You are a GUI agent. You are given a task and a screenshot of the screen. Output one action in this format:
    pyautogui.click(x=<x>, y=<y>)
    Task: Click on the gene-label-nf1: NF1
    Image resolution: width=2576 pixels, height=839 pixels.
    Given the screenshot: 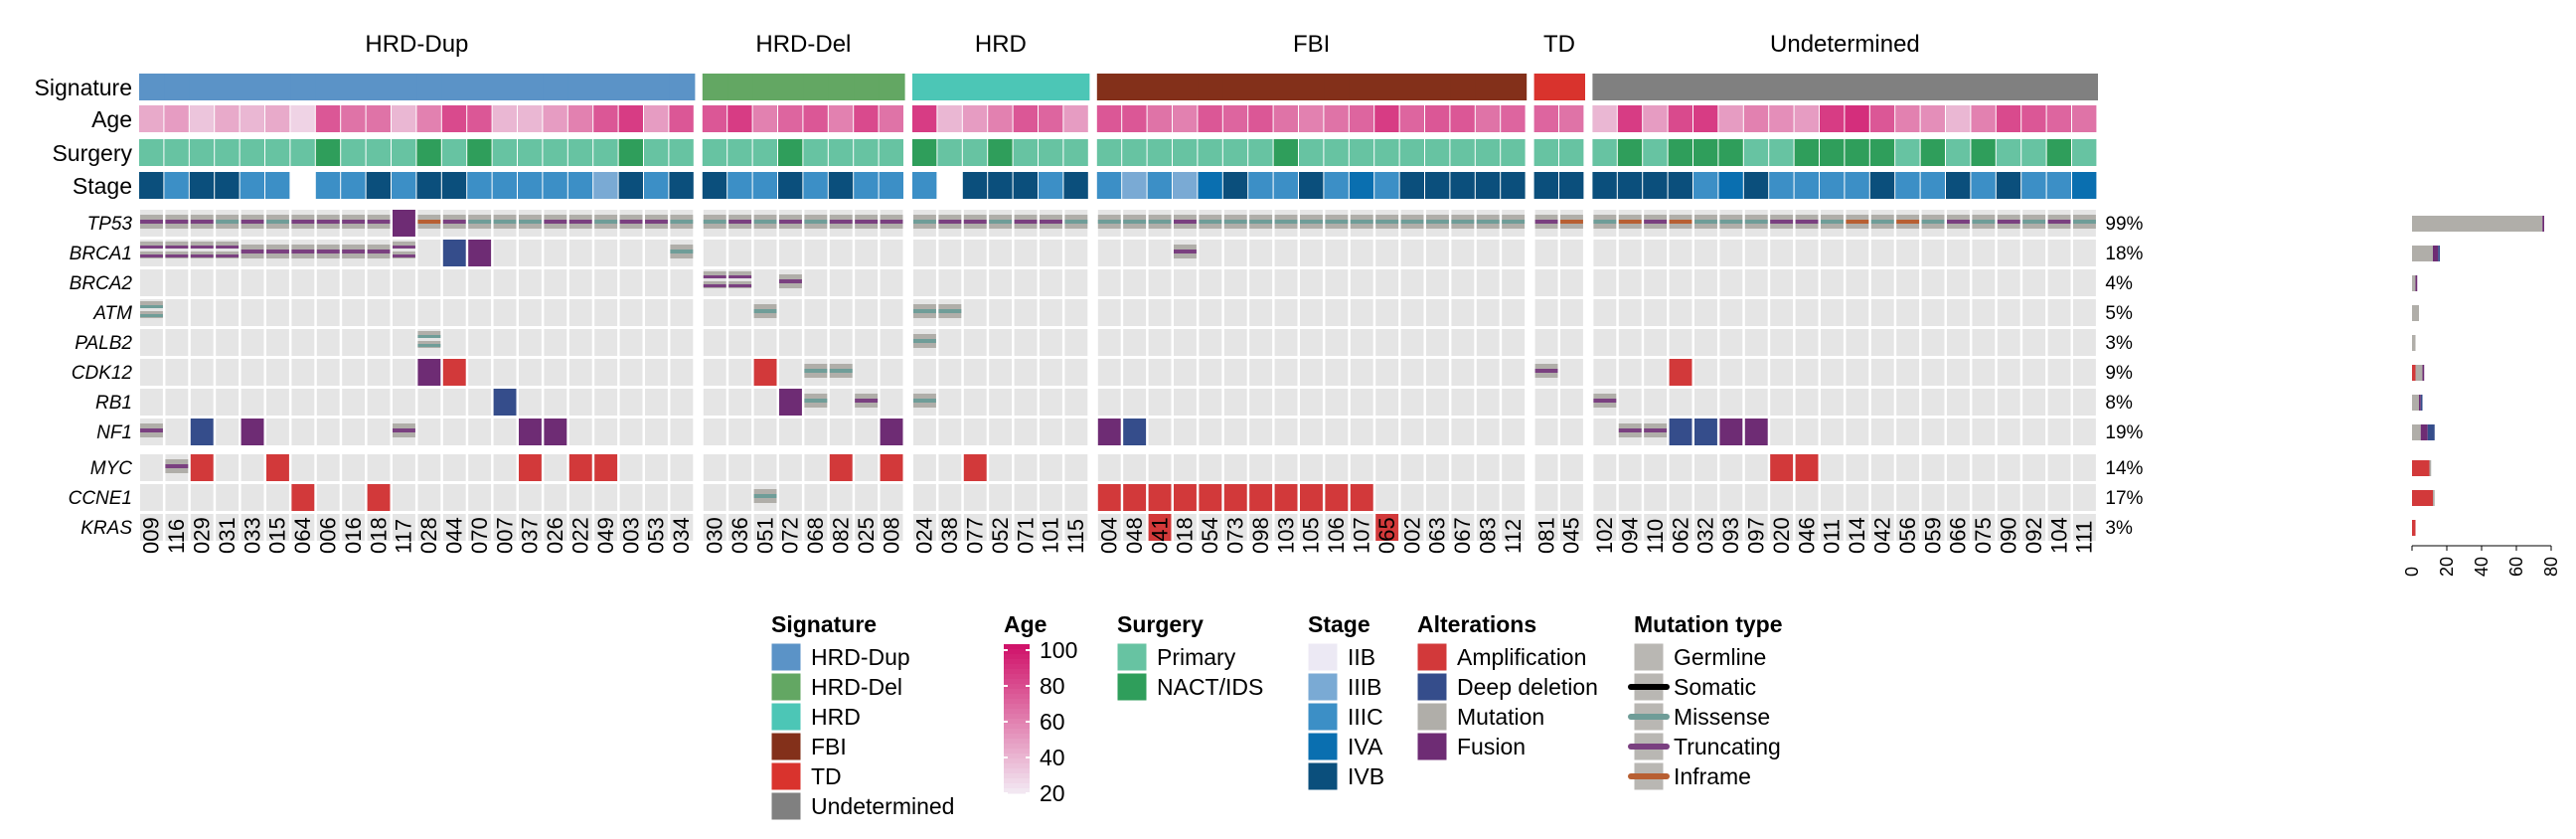 What is the action you would take?
    pyautogui.click(x=114, y=433)
    